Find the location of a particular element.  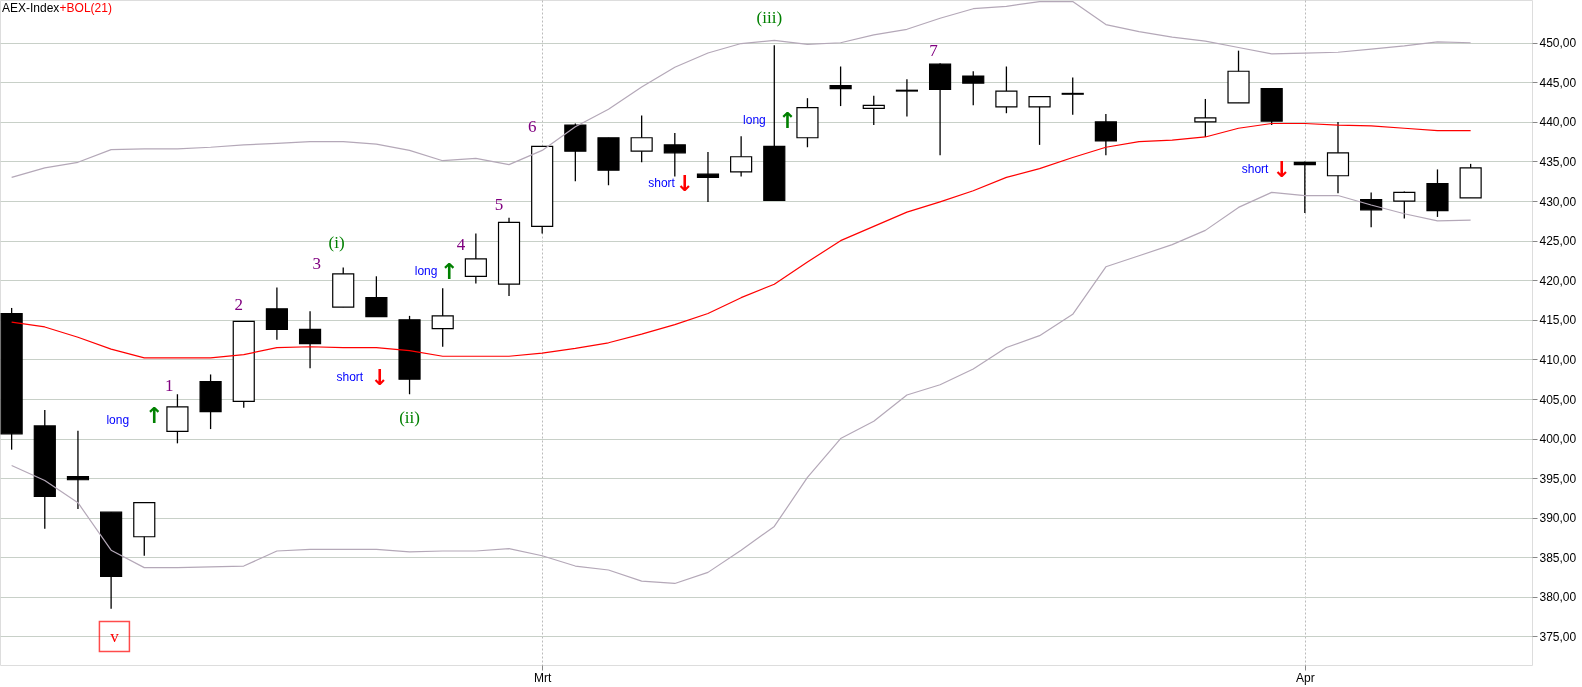

y-tick-label: 430,00 is located at coordinates (1558, 201).